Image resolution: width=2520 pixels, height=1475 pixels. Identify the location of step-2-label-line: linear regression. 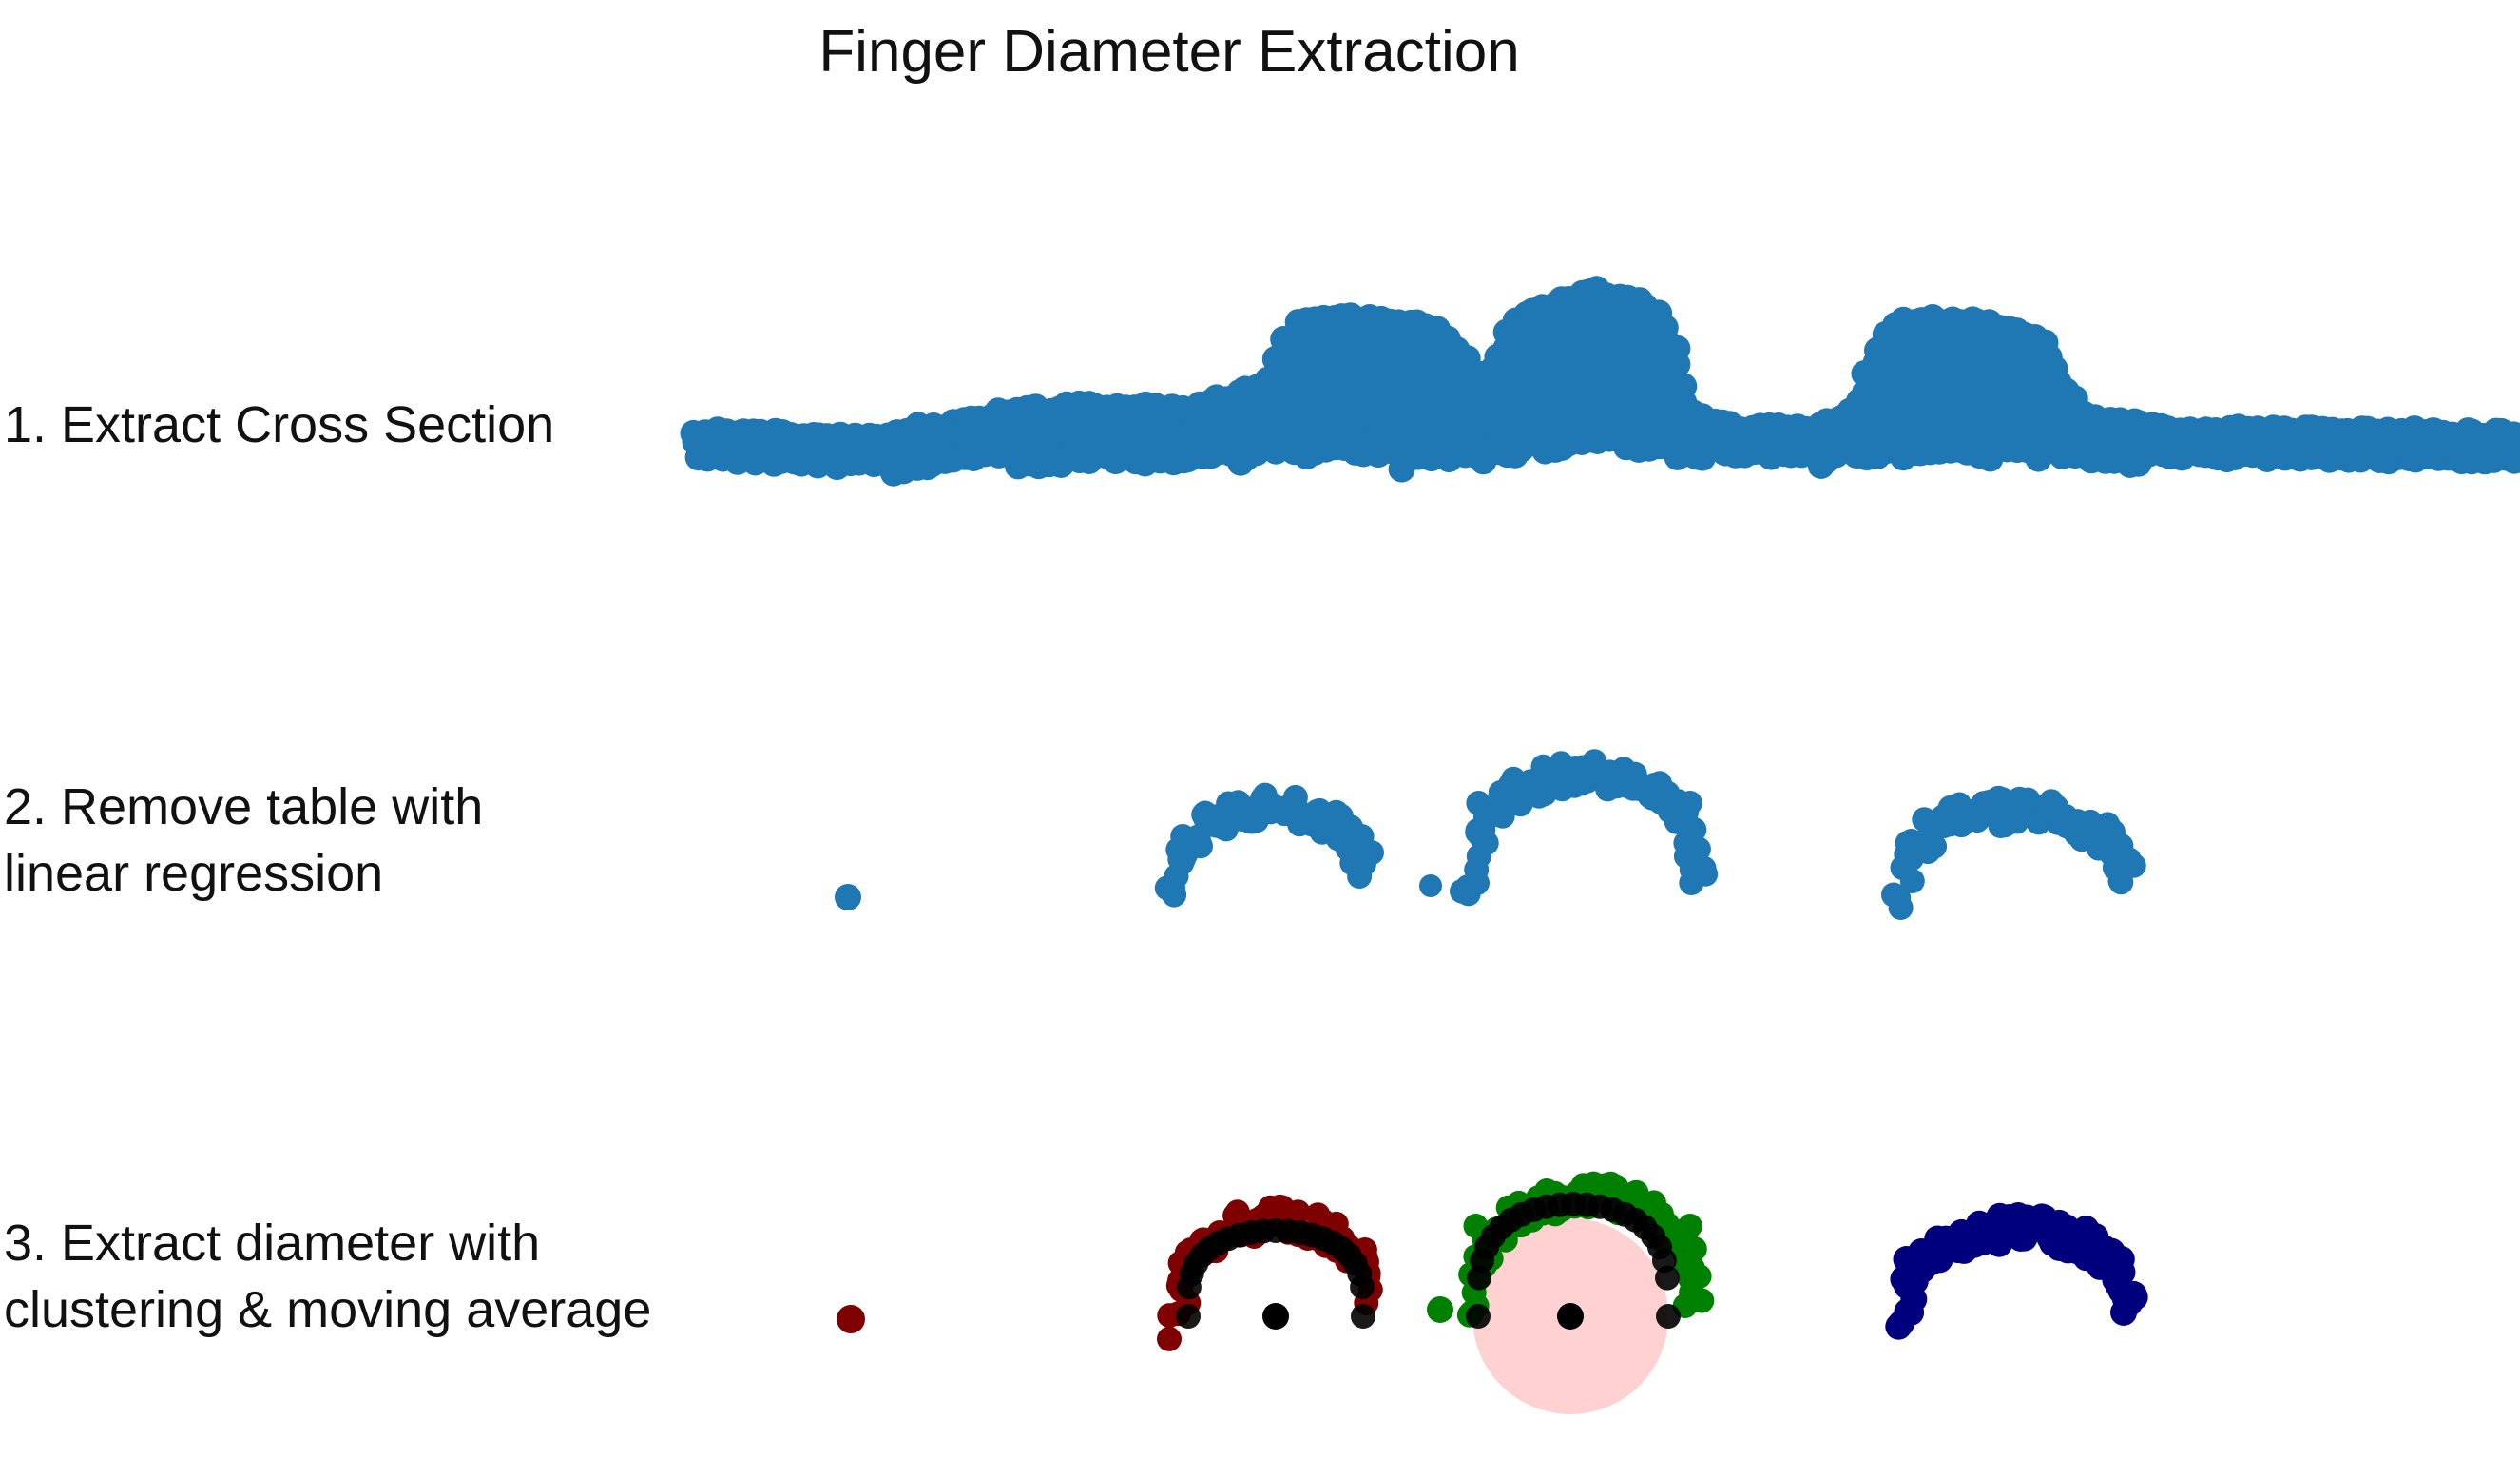
(194, 873).